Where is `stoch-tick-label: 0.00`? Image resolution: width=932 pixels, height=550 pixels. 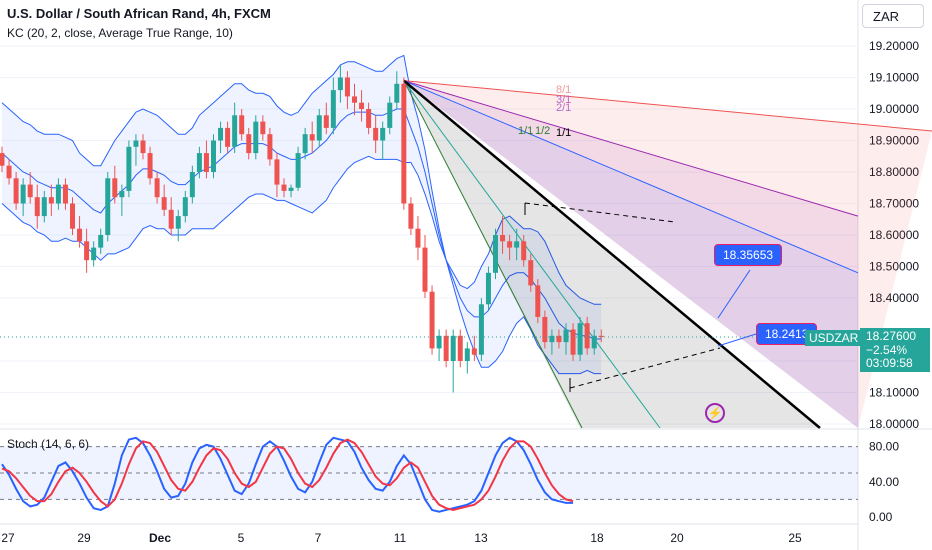 stoch-tick-label: 0.00 is located at coordinates (881, 517).